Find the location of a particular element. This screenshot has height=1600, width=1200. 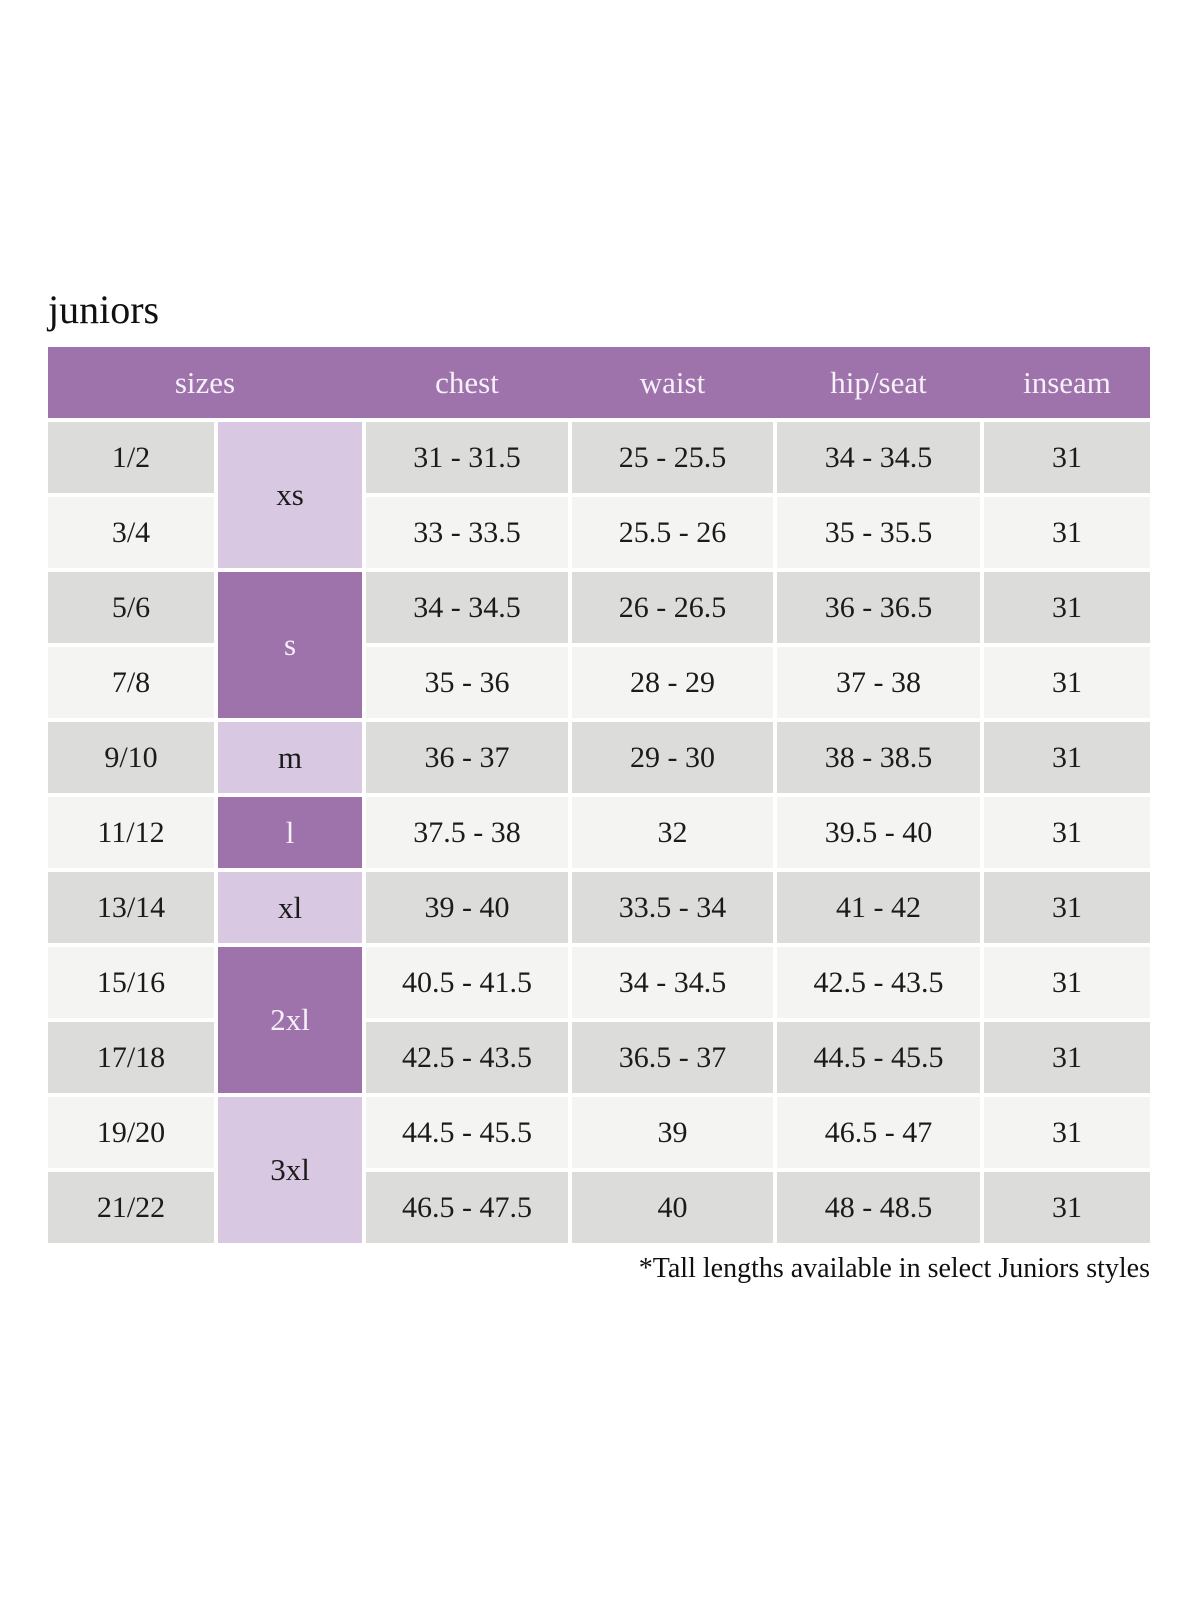

size-group-cell-l: l is located at coordinates (290, 832).